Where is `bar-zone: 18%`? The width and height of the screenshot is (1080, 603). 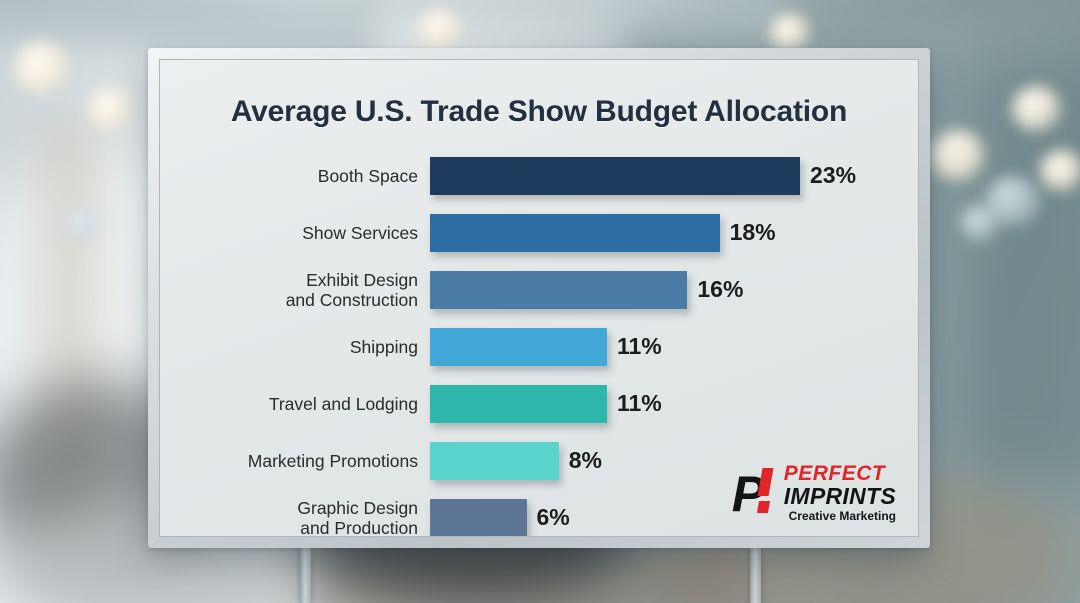 bar-zone: 18% is located at coordinates (603, 232).